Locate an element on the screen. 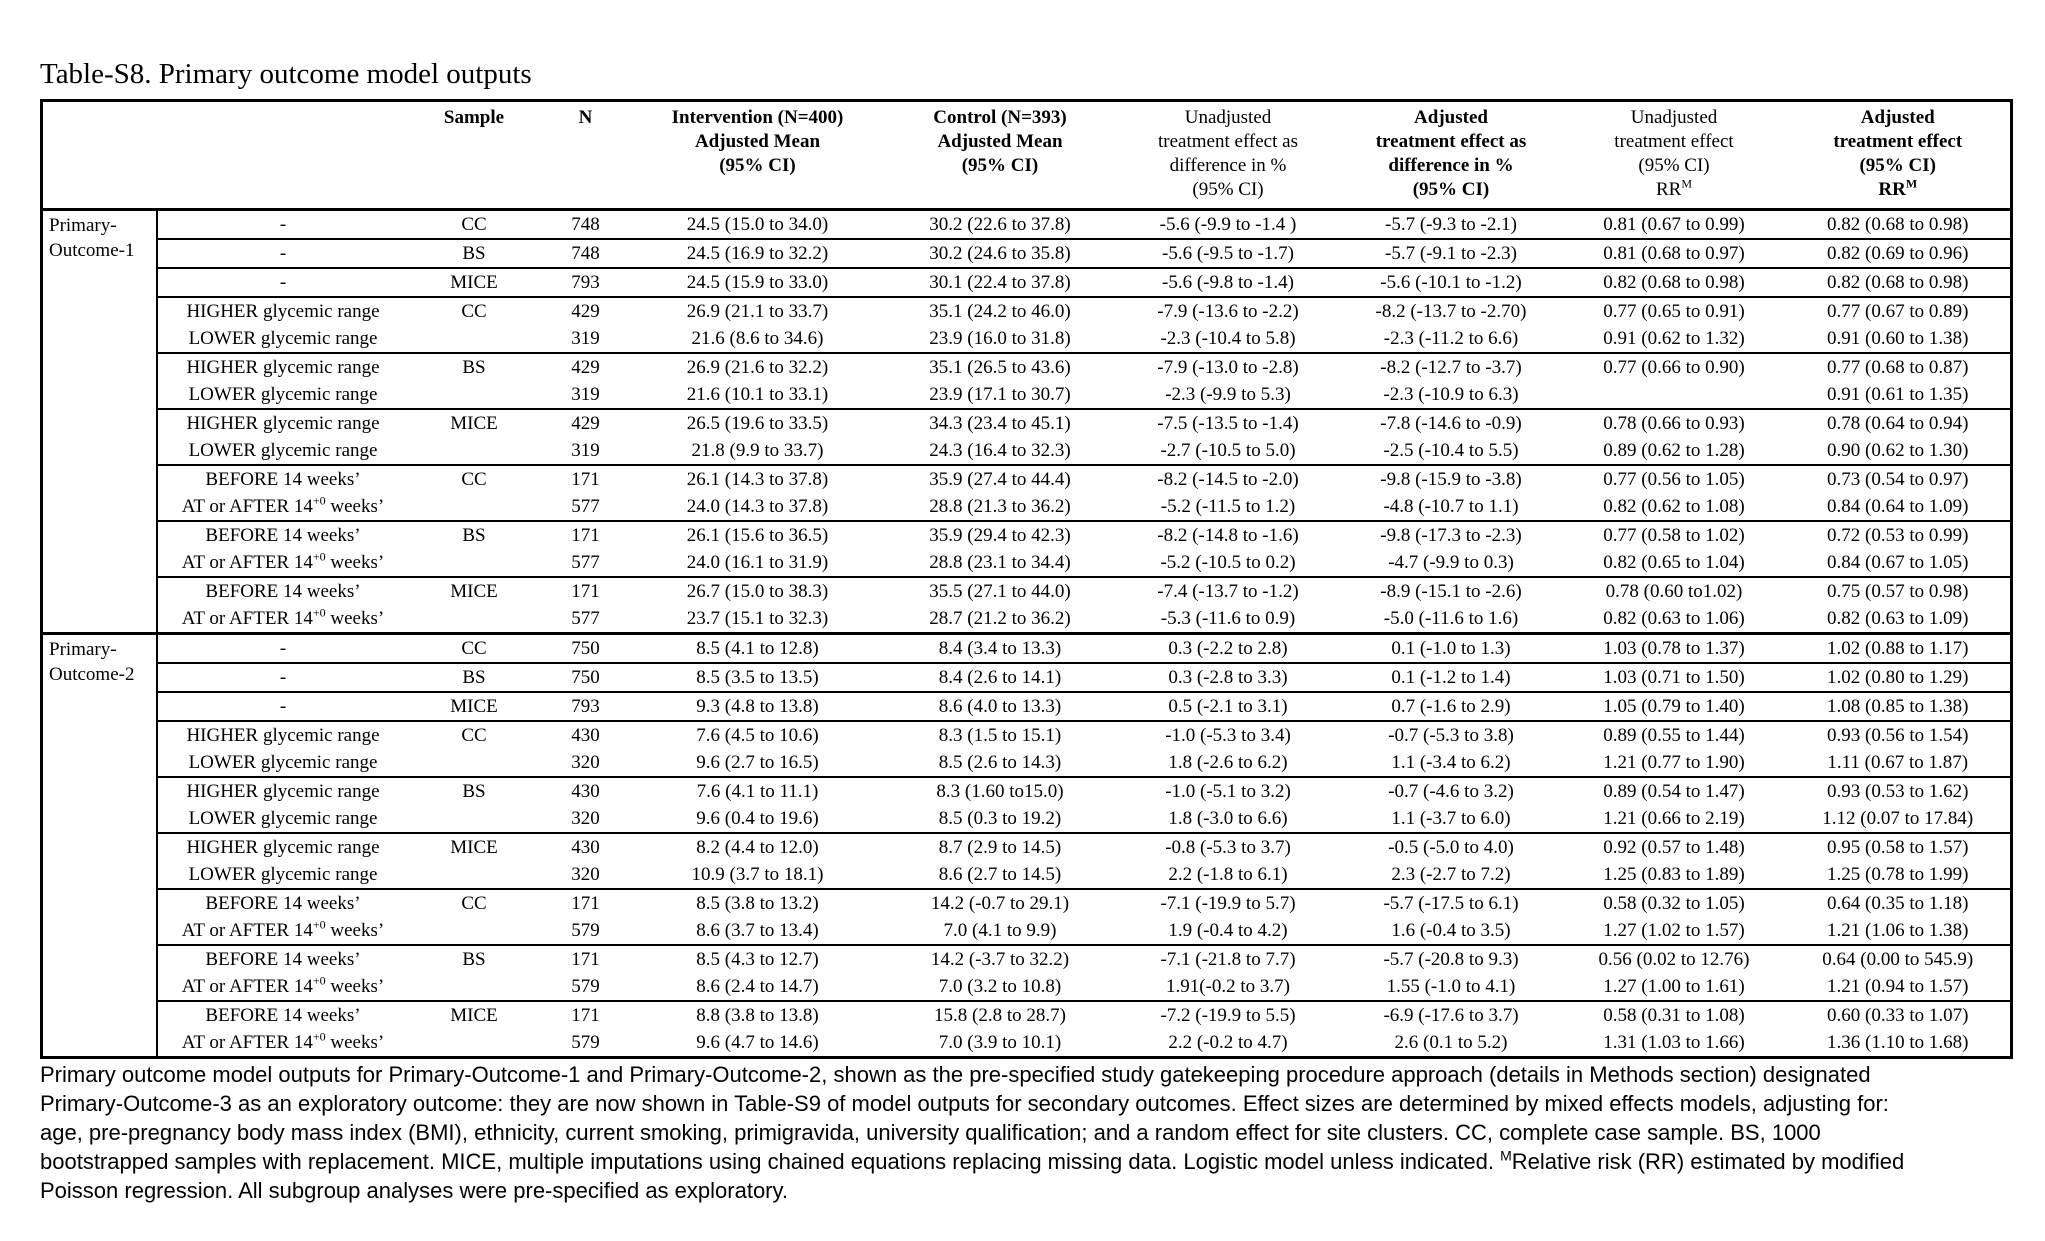  text: 8.5 (4.1 to 12.8) is located at coordinates (757, 648).